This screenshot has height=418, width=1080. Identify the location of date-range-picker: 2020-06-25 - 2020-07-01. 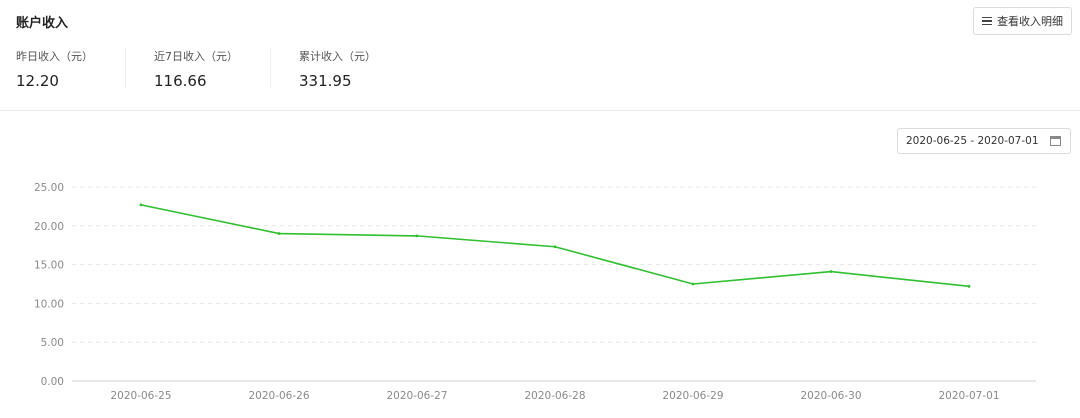
(984, 141).